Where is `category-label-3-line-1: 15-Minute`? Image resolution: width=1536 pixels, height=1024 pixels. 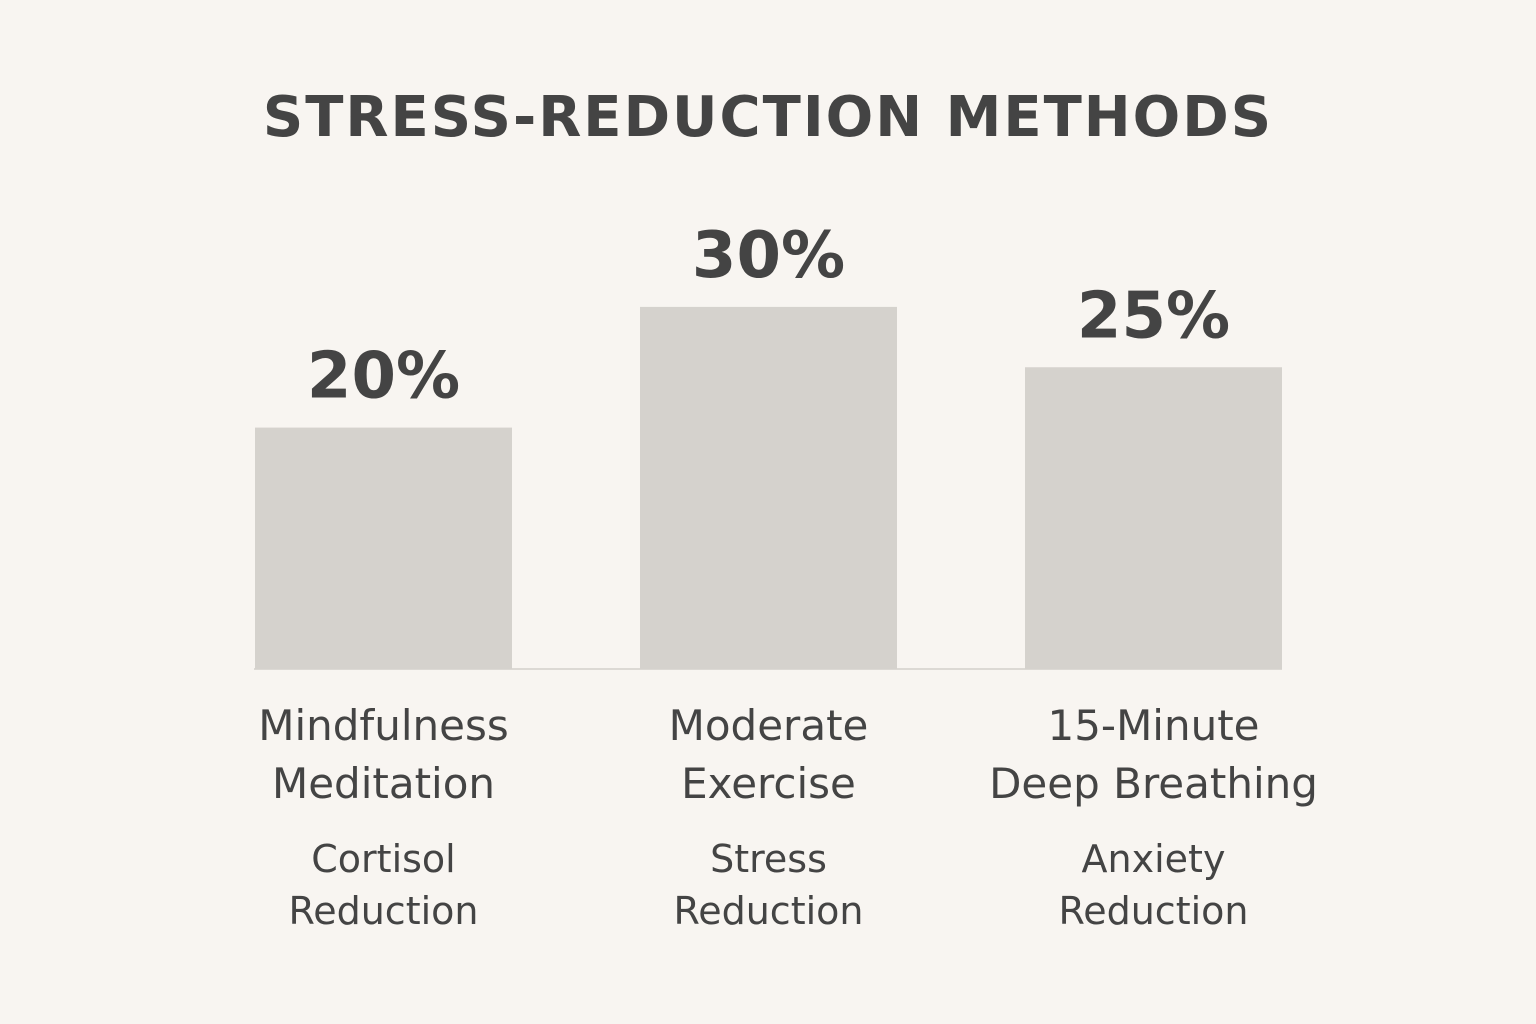
category-label-3-line-1: 15-Minute is located at coordinates (1153, 725).